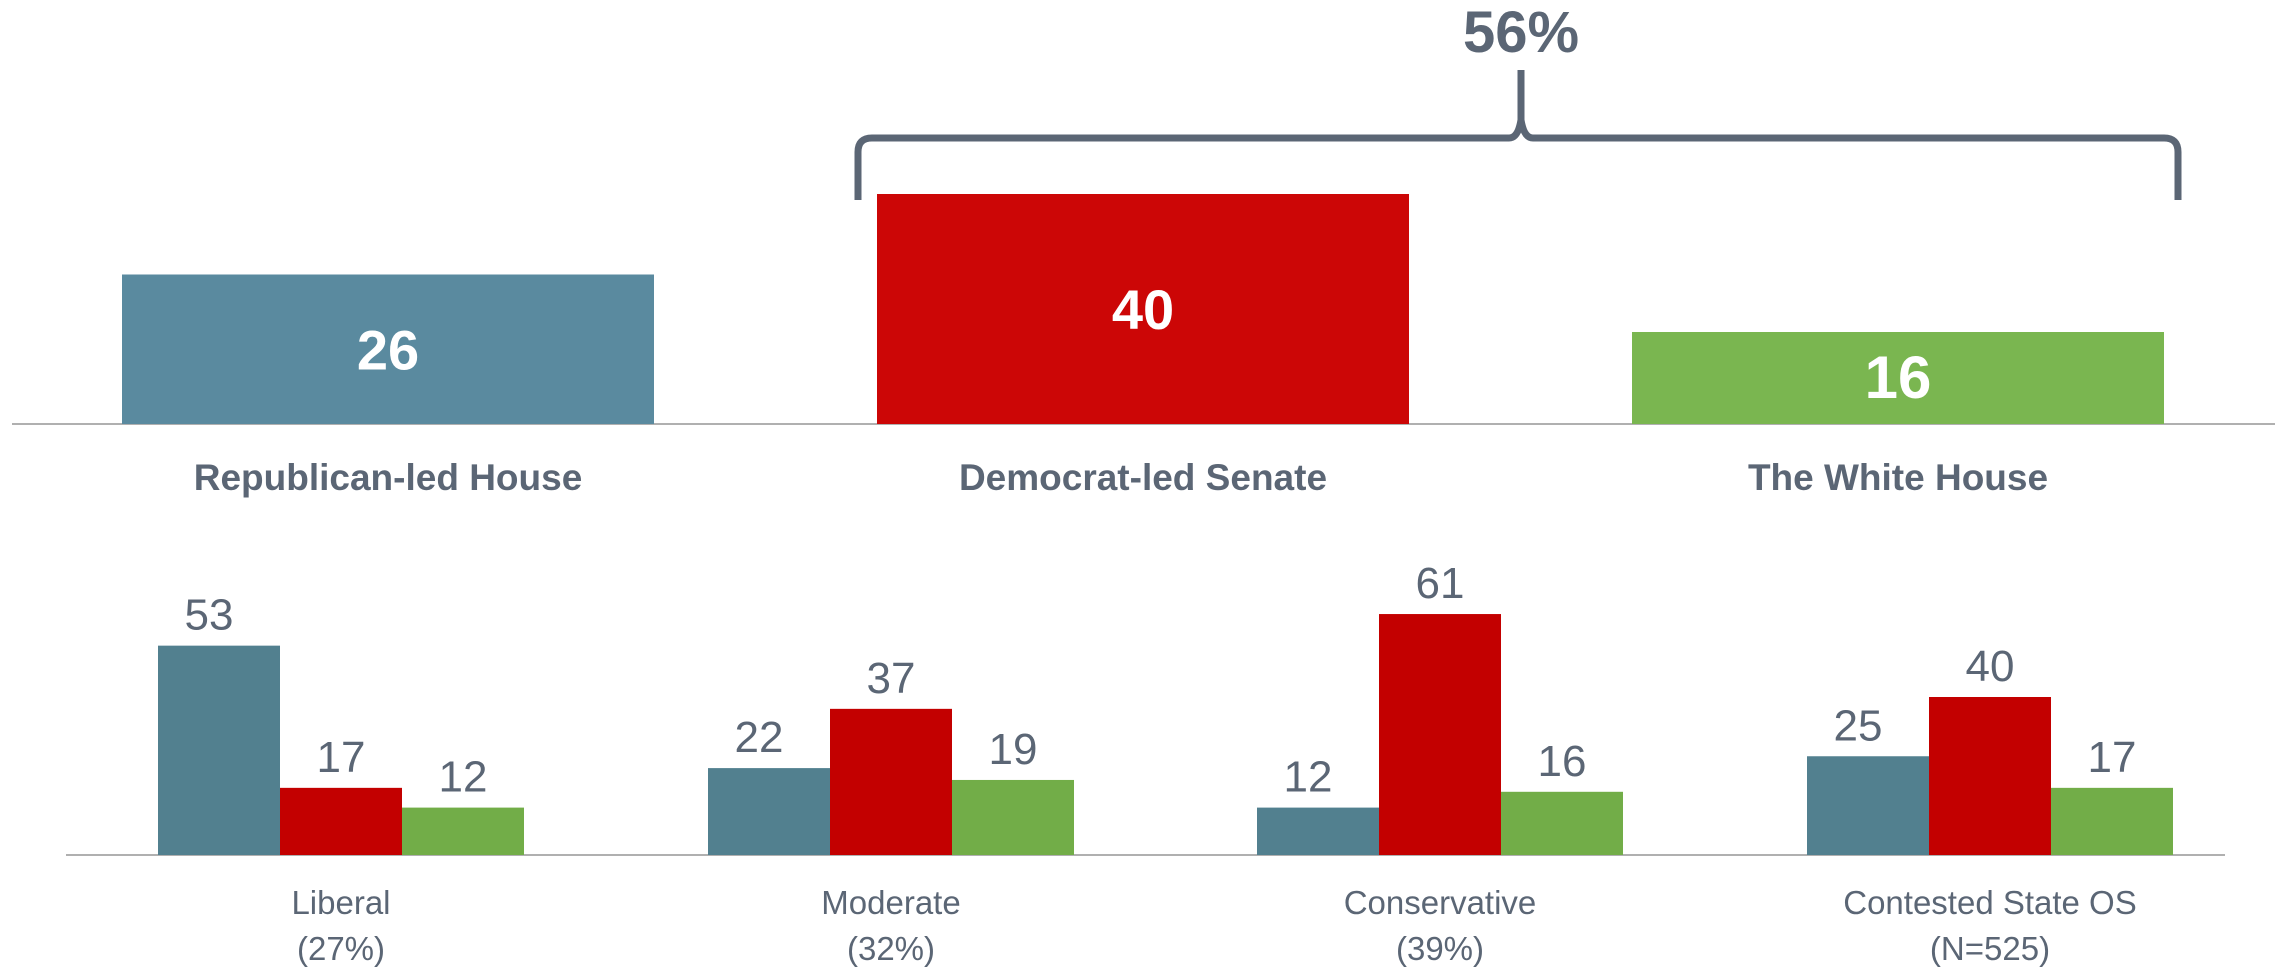 Image resolution: width=2287 pixels, height=969 pixels. Describe the element at coordinates (1562, 823) in the screenshot. I see `bar-conservative-white-house` at that location.